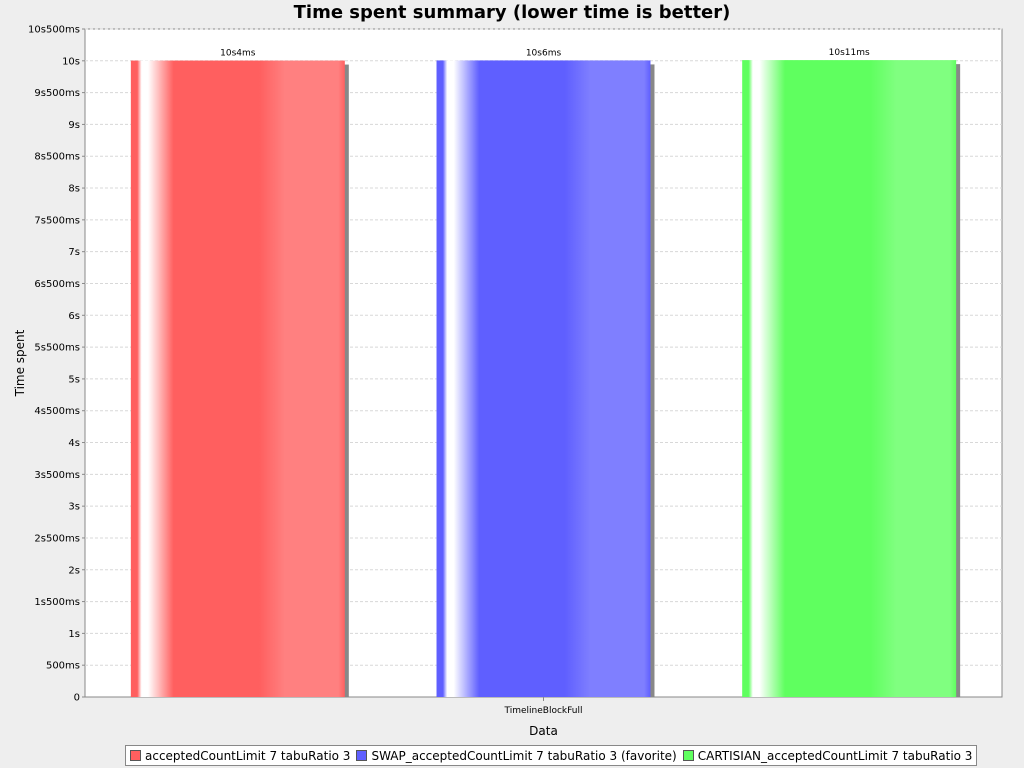 The width and height of the screenshot is (1024, 768). What do you see at coordinates (54, 30) in the screenshot?
I see `y-tick-label: 10s500ms` at bounding box center [54, 30].